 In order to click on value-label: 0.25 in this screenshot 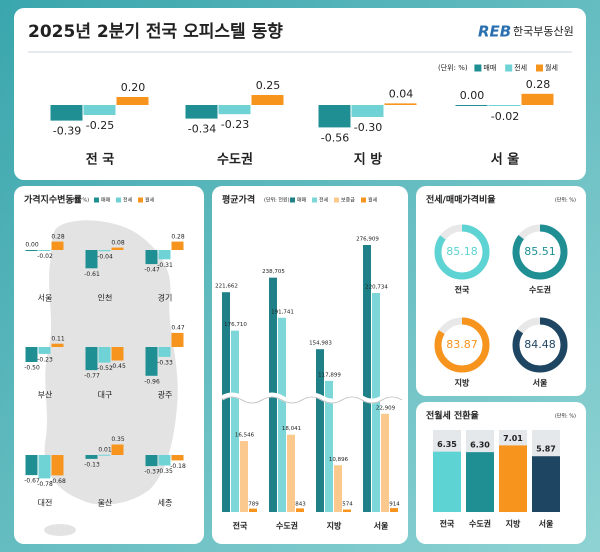, I will do `click(268, 85)`.